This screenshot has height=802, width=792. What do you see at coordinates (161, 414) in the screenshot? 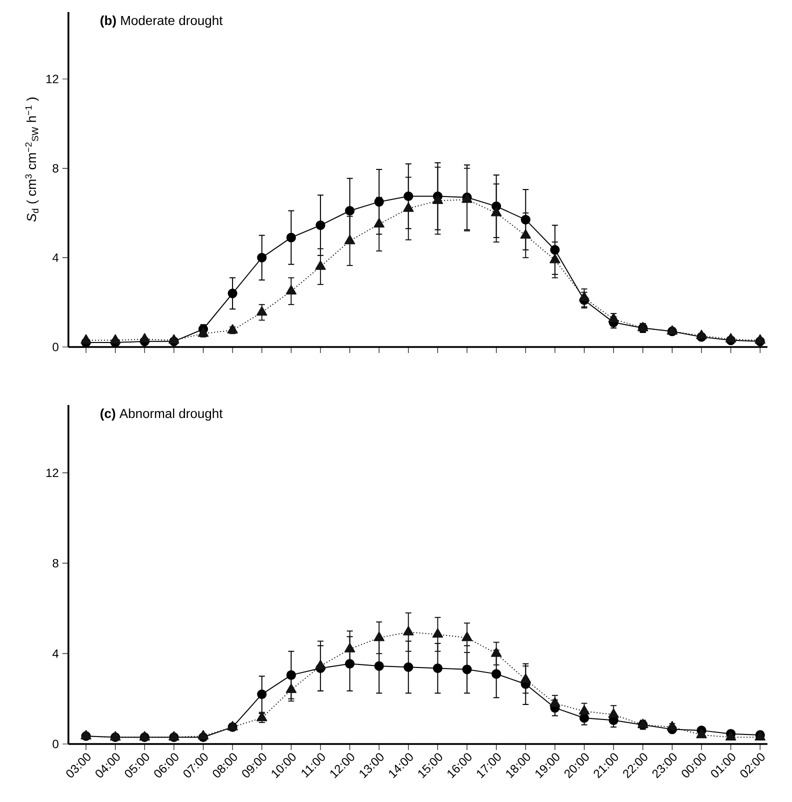
I see `chart-title: (c) Abnormal drought` at bounding box center [161, 414].